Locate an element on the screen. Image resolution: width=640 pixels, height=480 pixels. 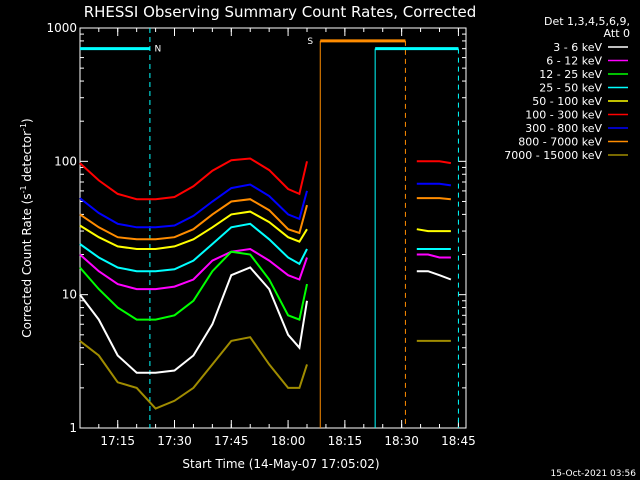
legend-header-att: Att 0 is located at coordinates (617, 33).